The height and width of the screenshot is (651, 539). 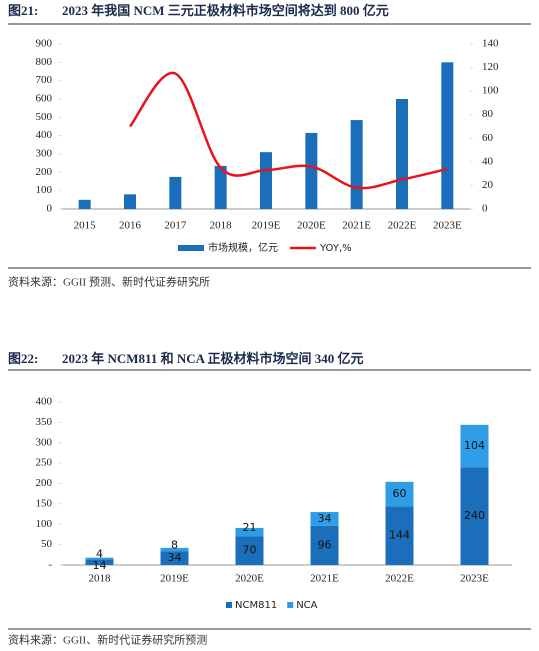 I want to click on y2-tick-label: 120, so click(x=490, y=67).